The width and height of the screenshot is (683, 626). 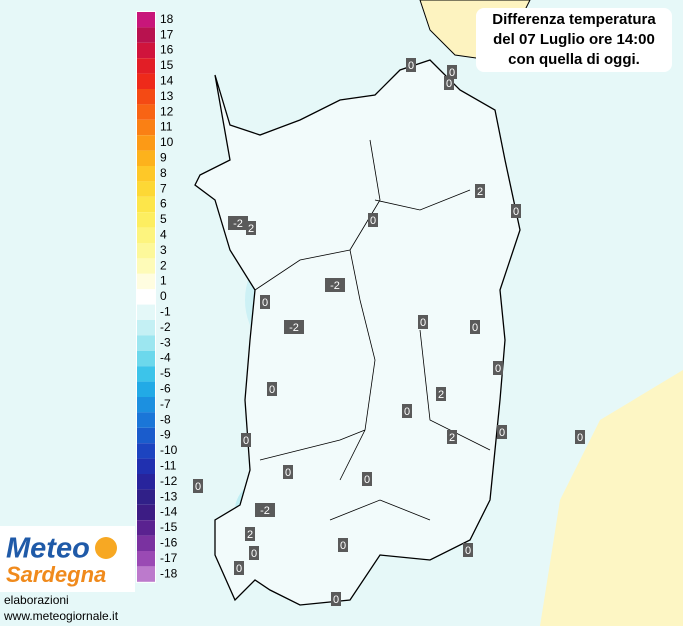 I want to click on legend-label: 9, so click(x=163, y=157).